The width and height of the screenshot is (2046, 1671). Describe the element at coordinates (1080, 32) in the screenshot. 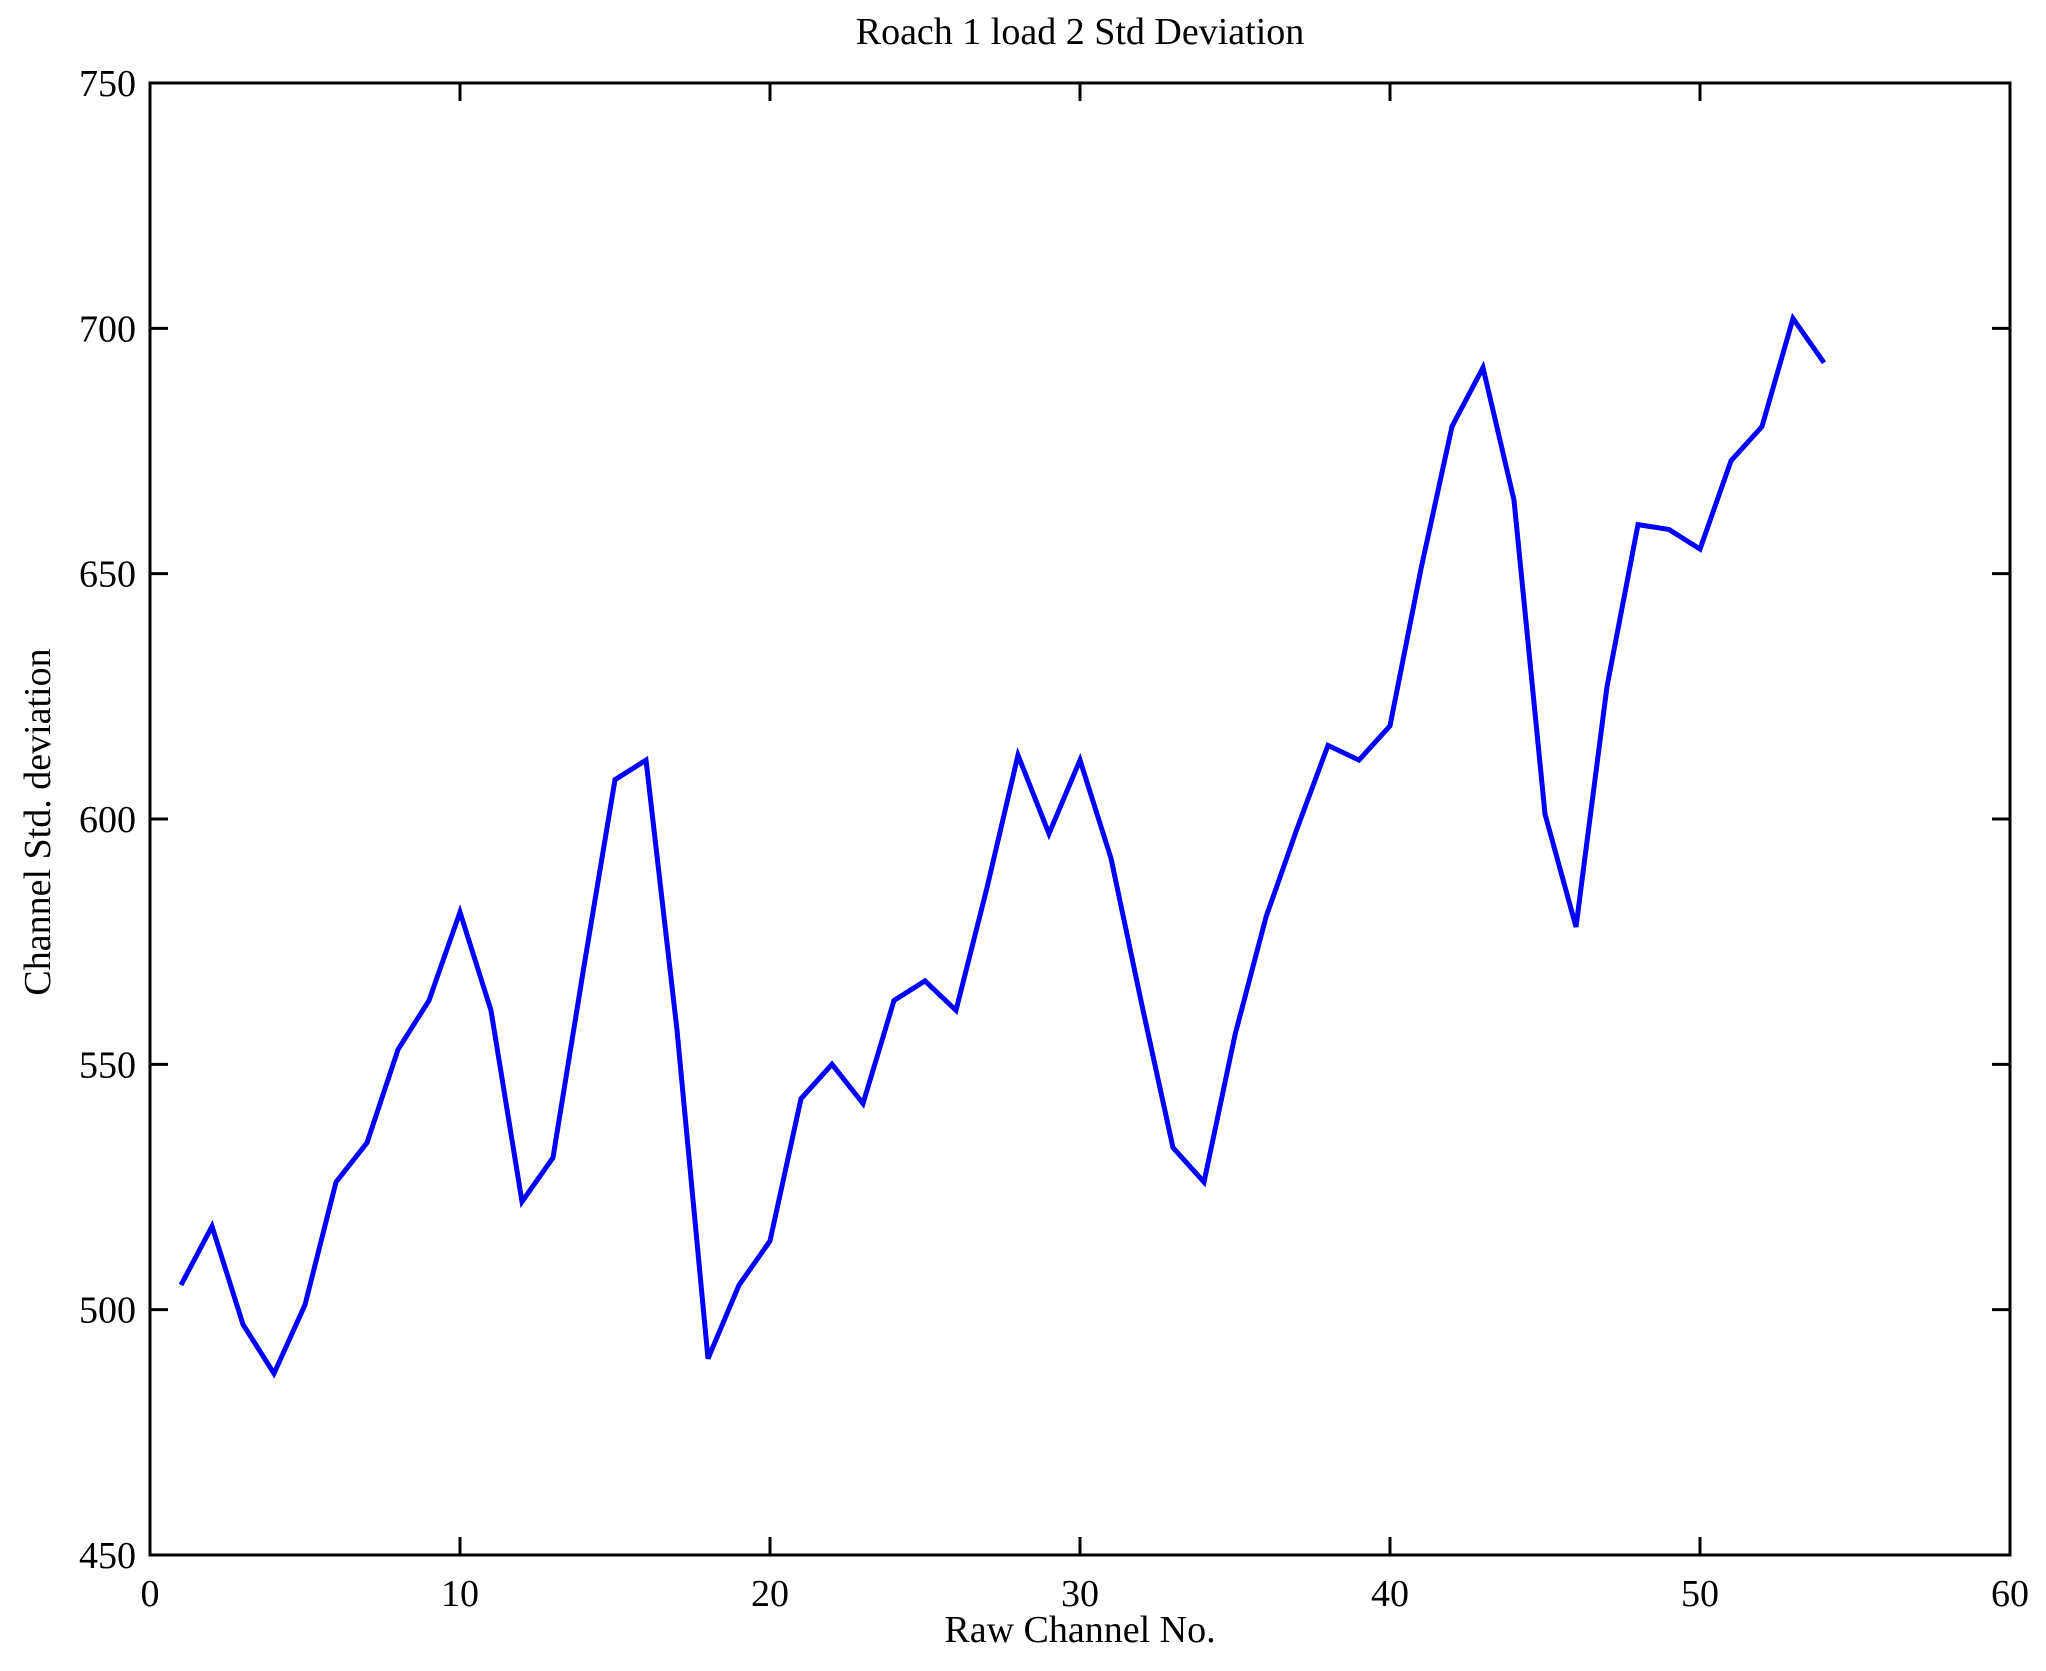

I see `chart-title: Roach 1 load 2 Std Deviation` at that location.